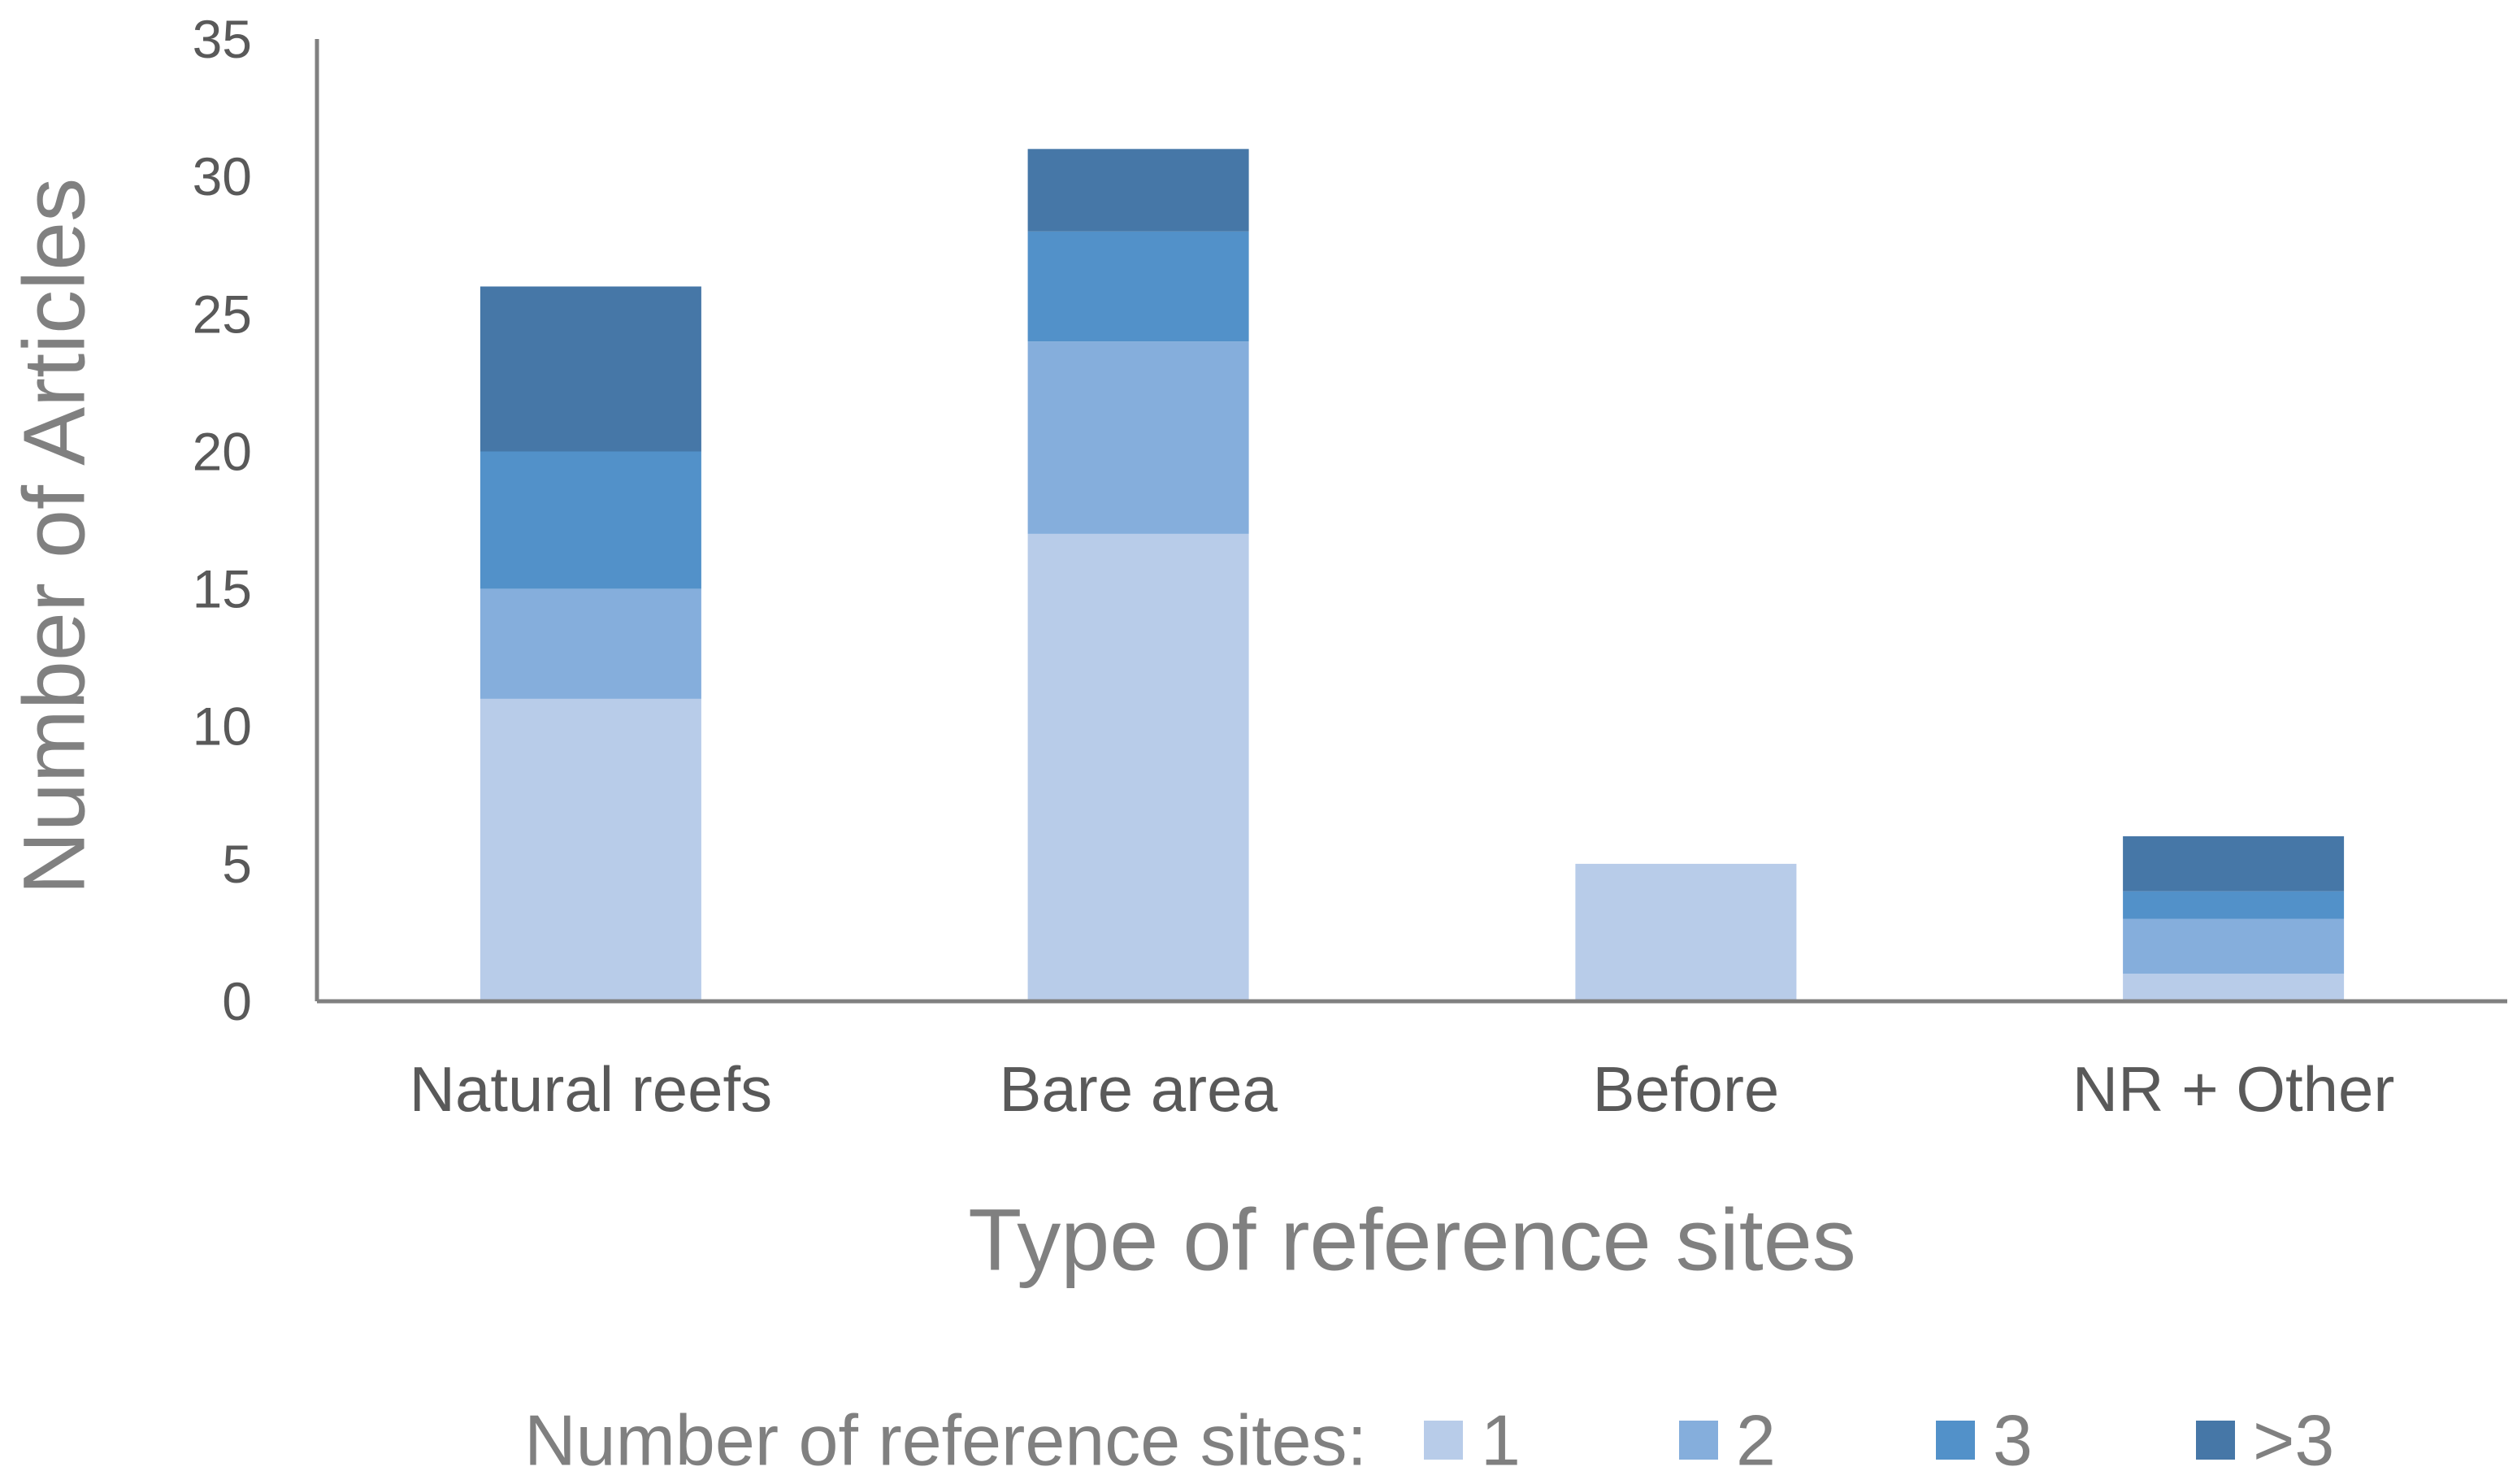 The image size is (2517, 1484). I want to click on x-tick-label-1: Natural reefs, so click(591, 1089).